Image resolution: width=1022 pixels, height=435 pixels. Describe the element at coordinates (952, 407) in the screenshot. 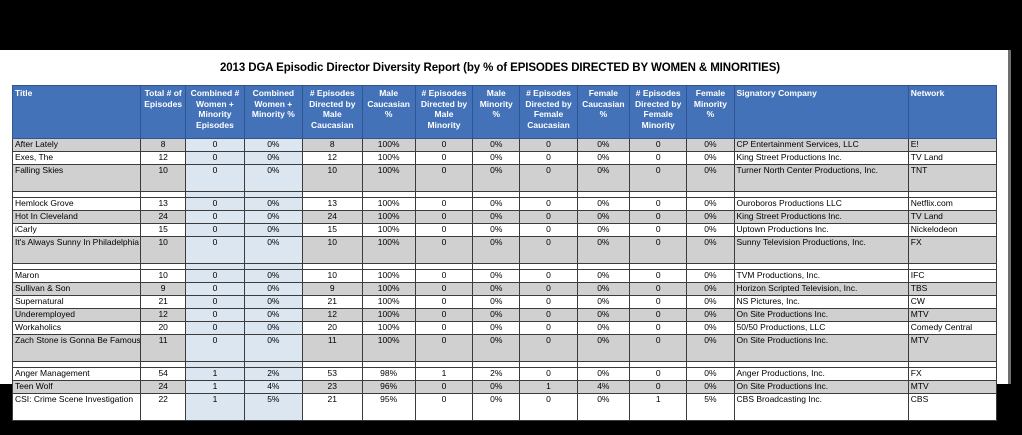

I see `cell-network: CBS` at that location.